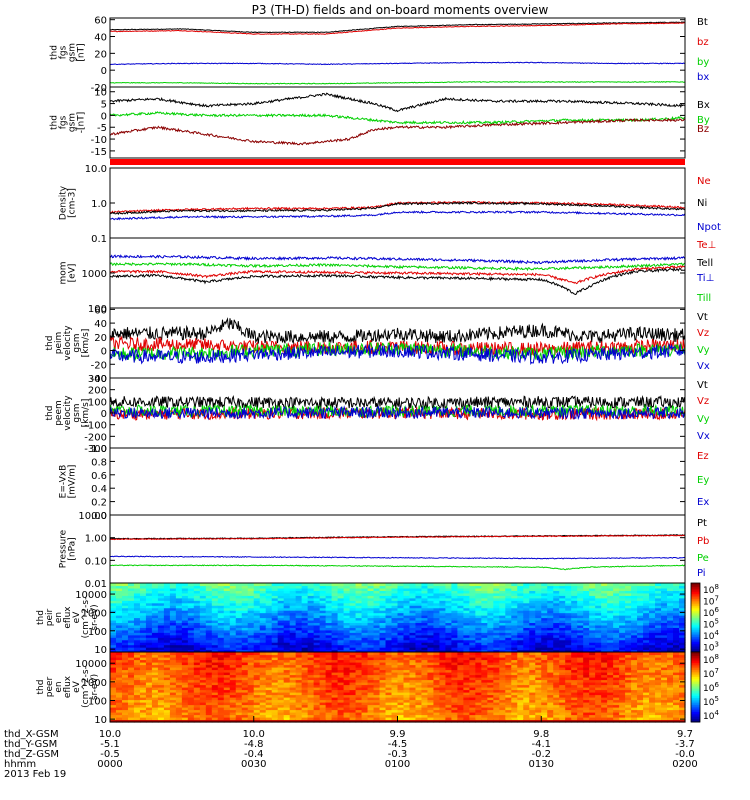  Describe the element at coordinates (100, 21) in the screenshot. I see `y-tick-label: 60` at that location.